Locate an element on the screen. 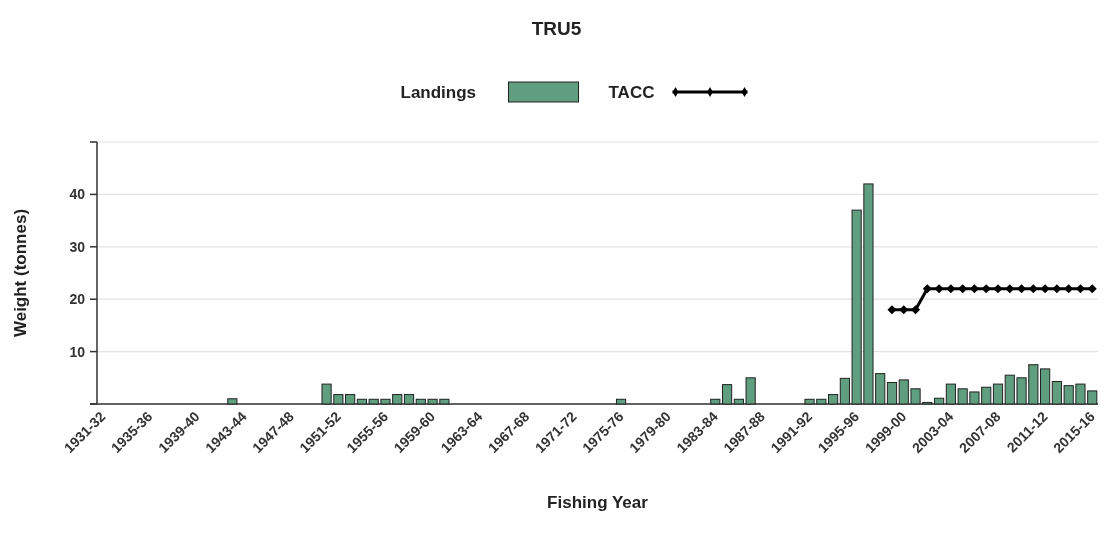 The image size is (1113, 545). y-axis-title: Weight (tonnes) is located at coordinates (20, 273).